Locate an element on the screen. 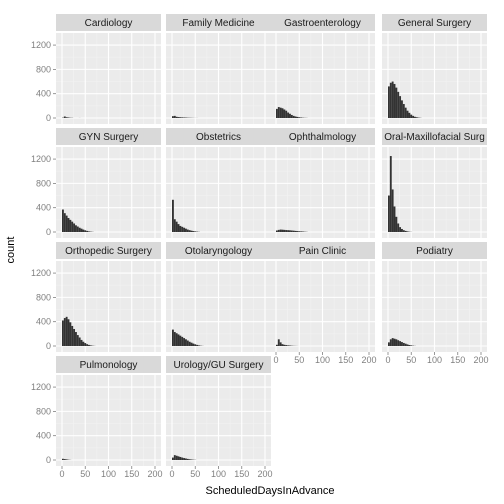  facet-panel: Oral-Maxillofacial Surg is located at coordinates (434, 183).